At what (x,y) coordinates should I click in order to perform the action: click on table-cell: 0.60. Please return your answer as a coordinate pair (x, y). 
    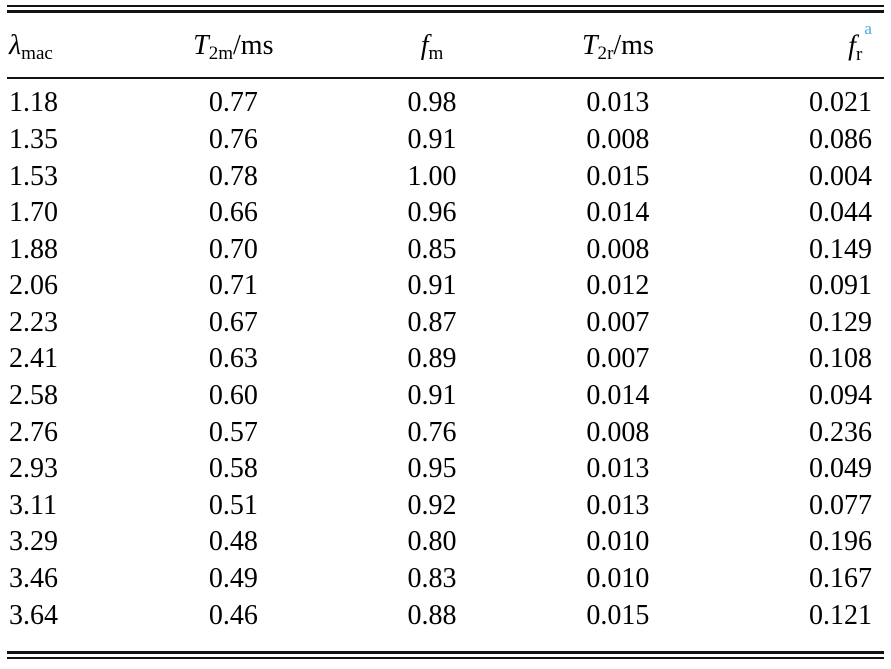
    Looking at the image, I should click on (233, 396).